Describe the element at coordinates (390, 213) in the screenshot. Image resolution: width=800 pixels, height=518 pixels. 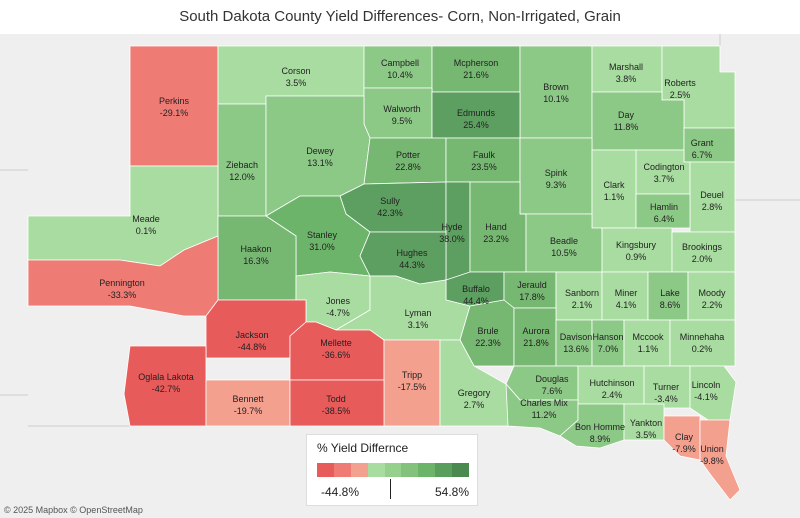
I see `county-label-sully-value: 42.3%` at that location.